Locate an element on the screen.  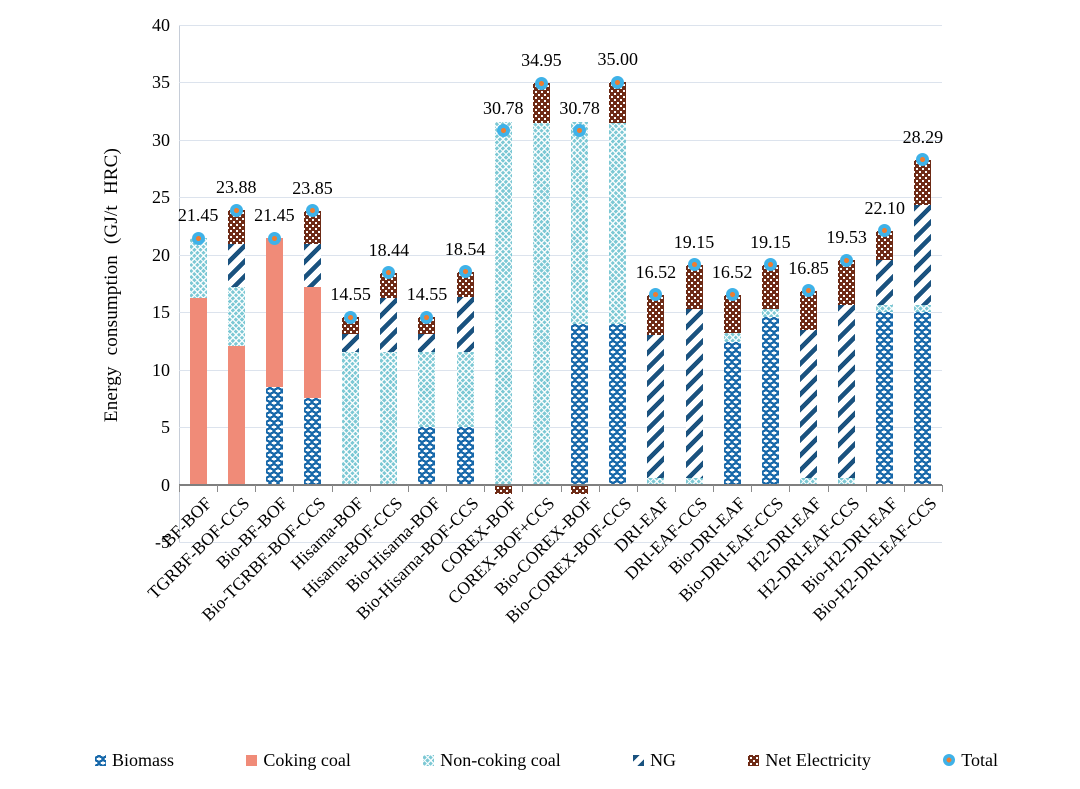
legend-swatch-elec is located at coordinates (754, 760).